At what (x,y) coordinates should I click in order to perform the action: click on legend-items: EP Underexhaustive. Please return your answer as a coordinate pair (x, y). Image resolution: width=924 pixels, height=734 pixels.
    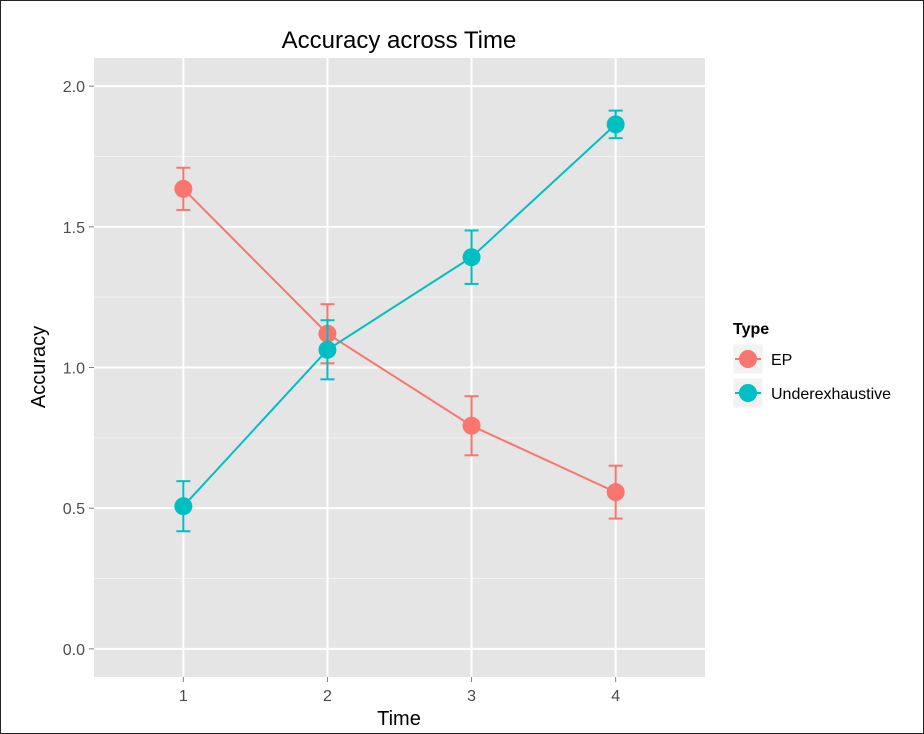
    Looking at the image, I should click on (811, 376).